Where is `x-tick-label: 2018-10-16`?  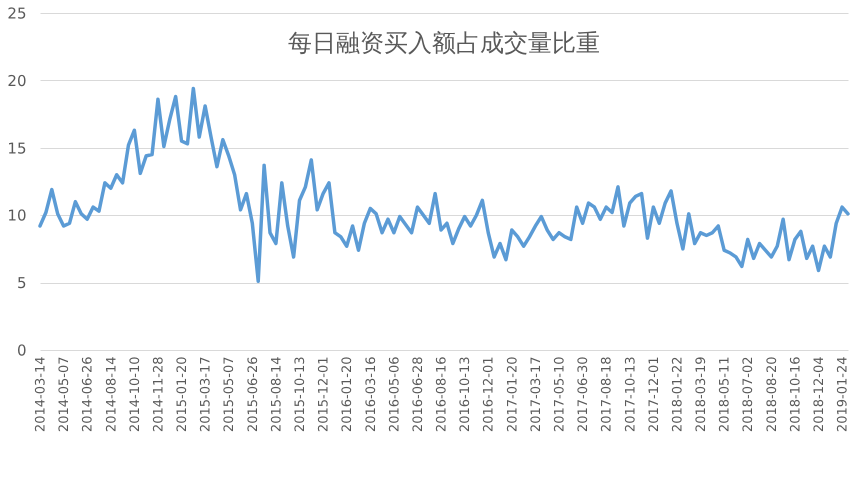
x-tick-label: 2018-10-16 is located at coordinates (796, 394).